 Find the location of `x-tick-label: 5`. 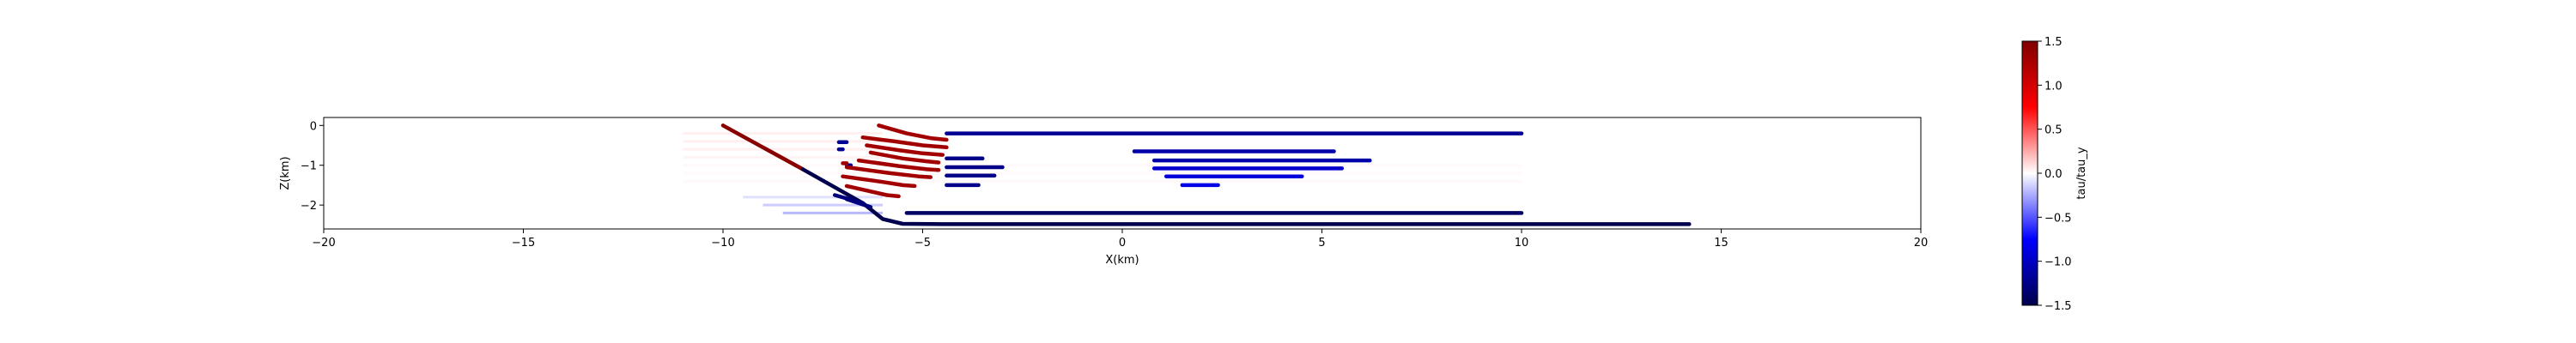

x-tick-label: 5 is located at coordinates (1321, 243).